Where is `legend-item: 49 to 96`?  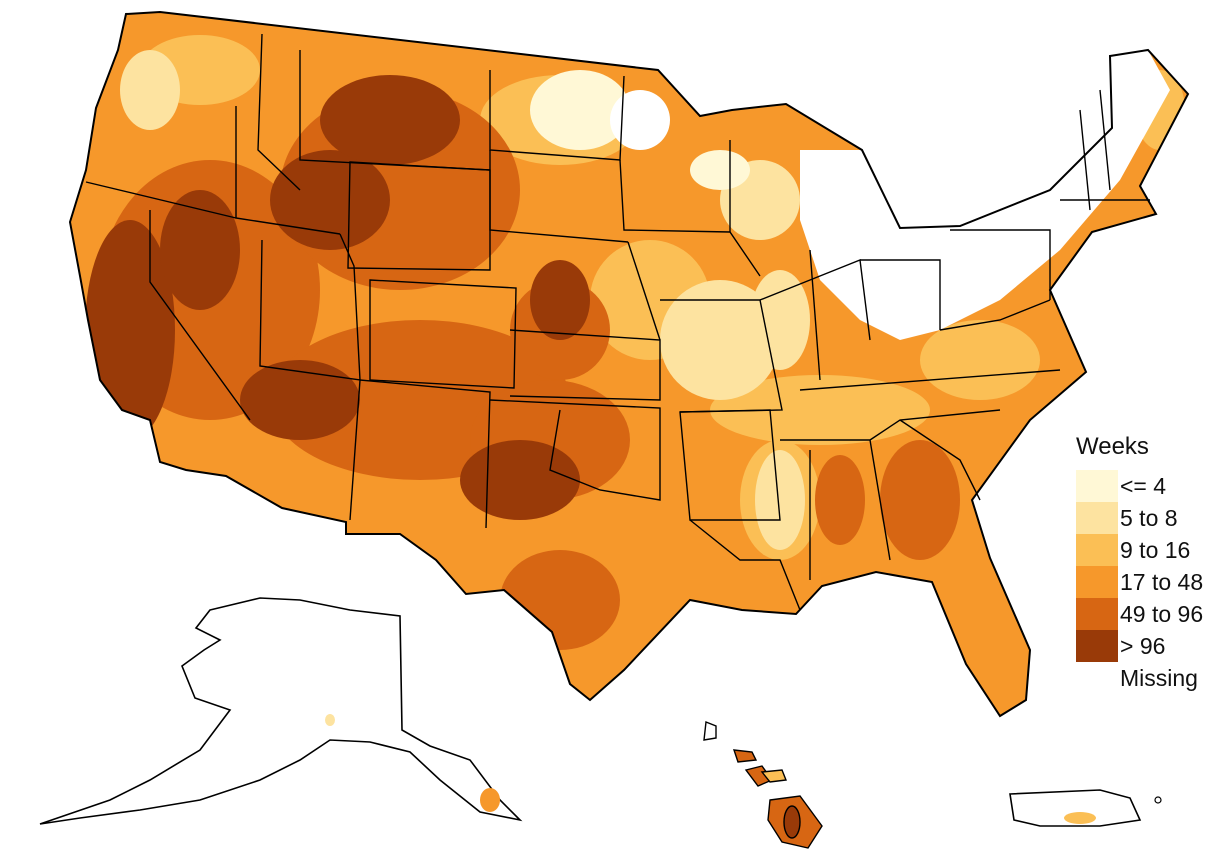 legend-item: 49 to 96 is located at coordinates (1147, 614).